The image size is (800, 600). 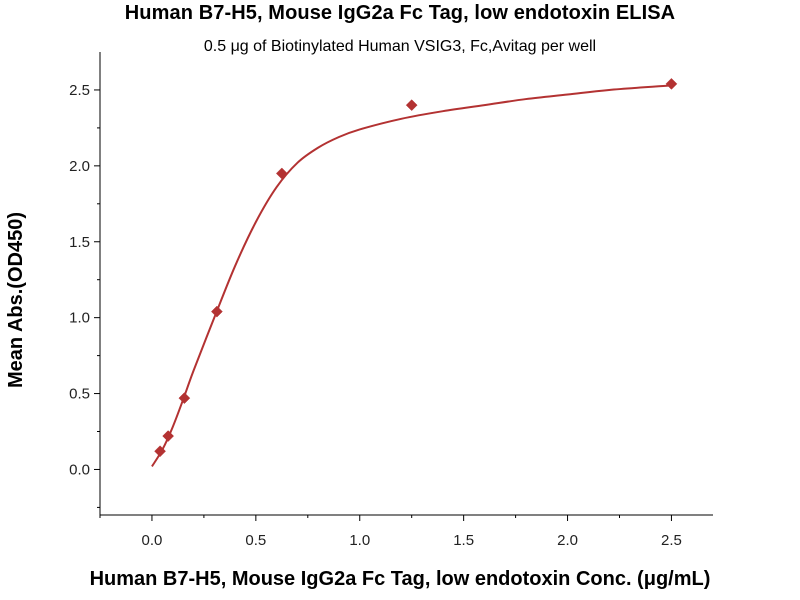 What do you see at coordinates (16, 300) in the screenshot?
I see `y-axis-label: Mean Abs.(OD450)` at bounding box center [16, 300].